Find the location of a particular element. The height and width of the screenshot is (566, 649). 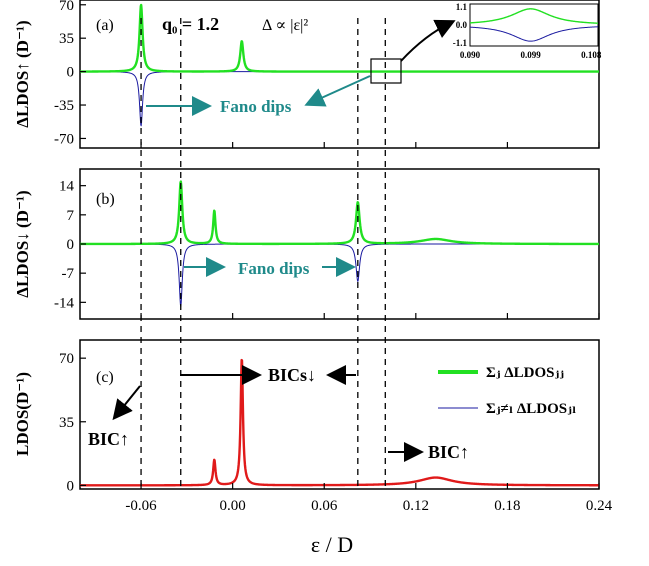

x-axis-title: ε / D is located at coordinates (332, 544).